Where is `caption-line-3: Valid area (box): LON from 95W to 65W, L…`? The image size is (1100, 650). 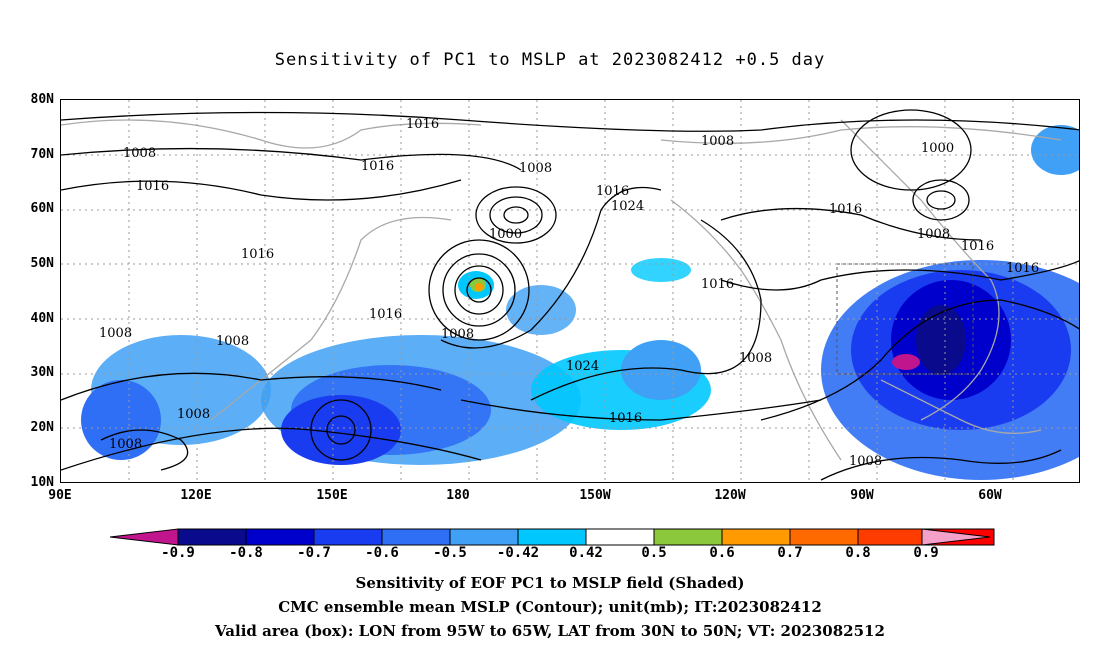
caption-line-3: Valid area (box): LON from 95W to 65W, L… is located at coordinates (550, 631).